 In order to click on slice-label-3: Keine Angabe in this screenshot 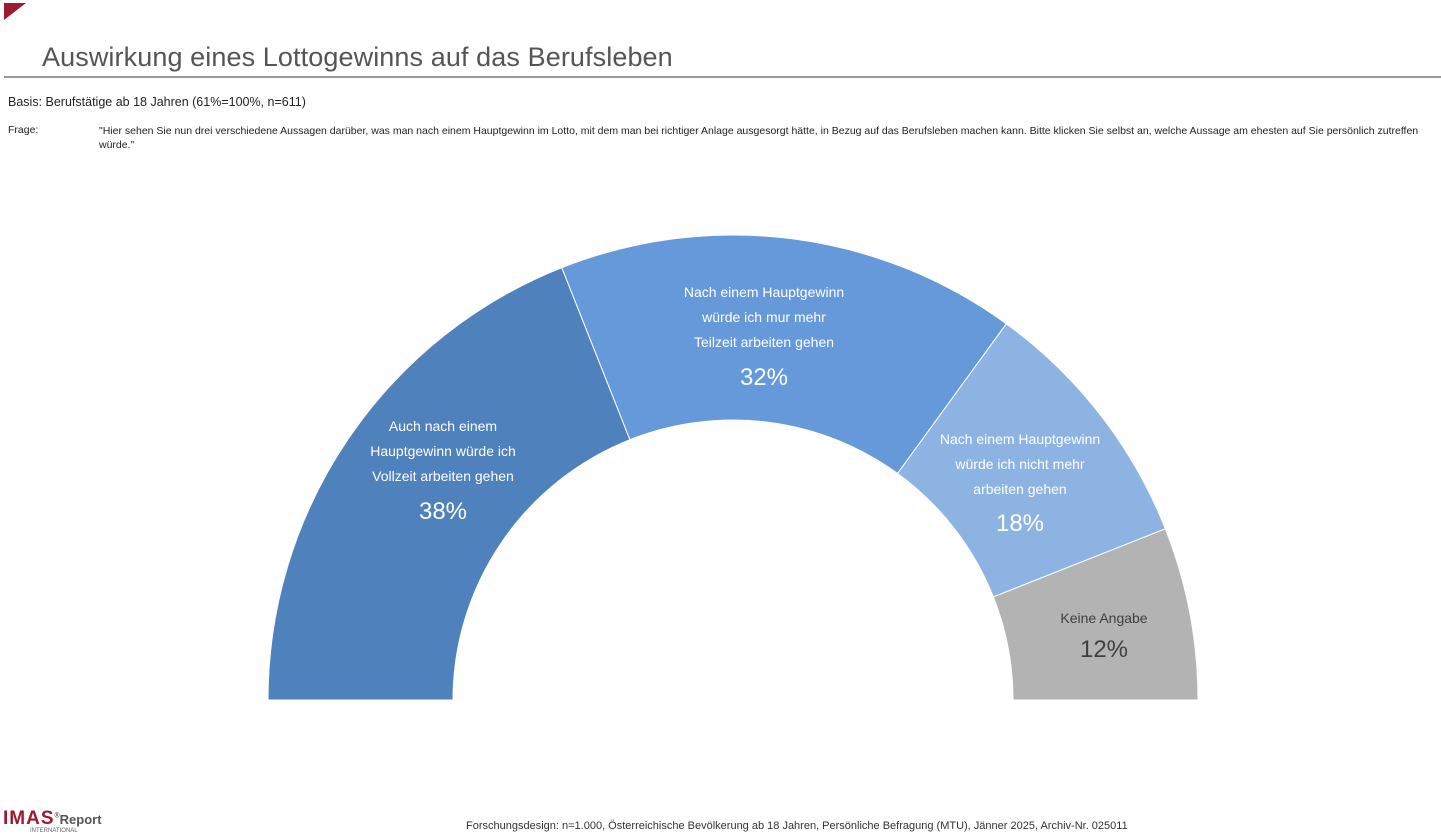, I will do `click(1103, 618)`.